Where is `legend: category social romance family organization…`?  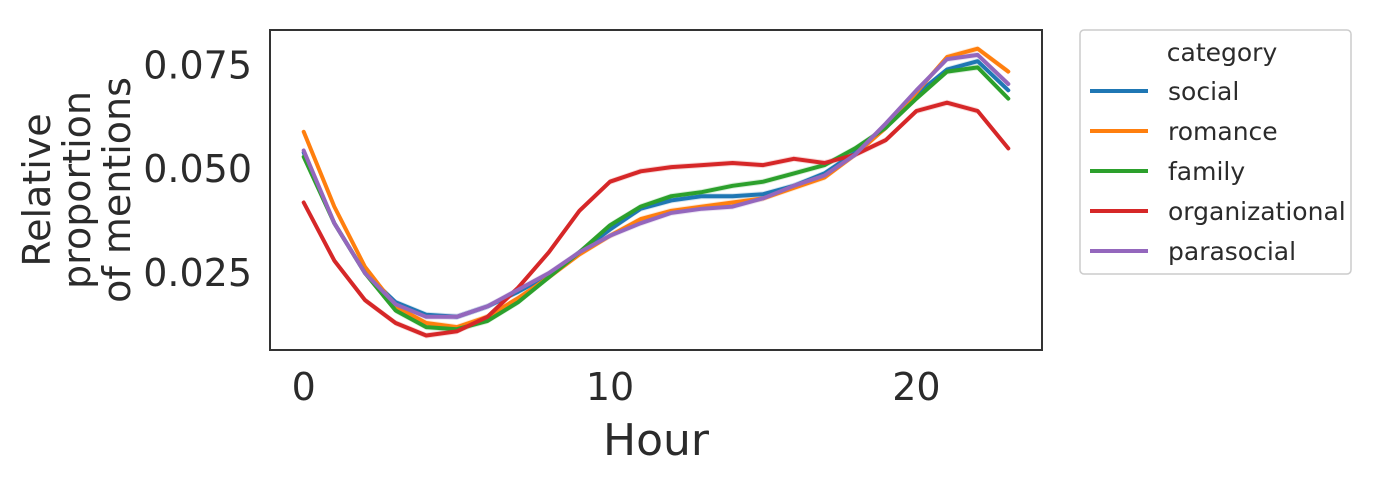 legend: category social romance family organization… is located at coordinates (1215, 152).